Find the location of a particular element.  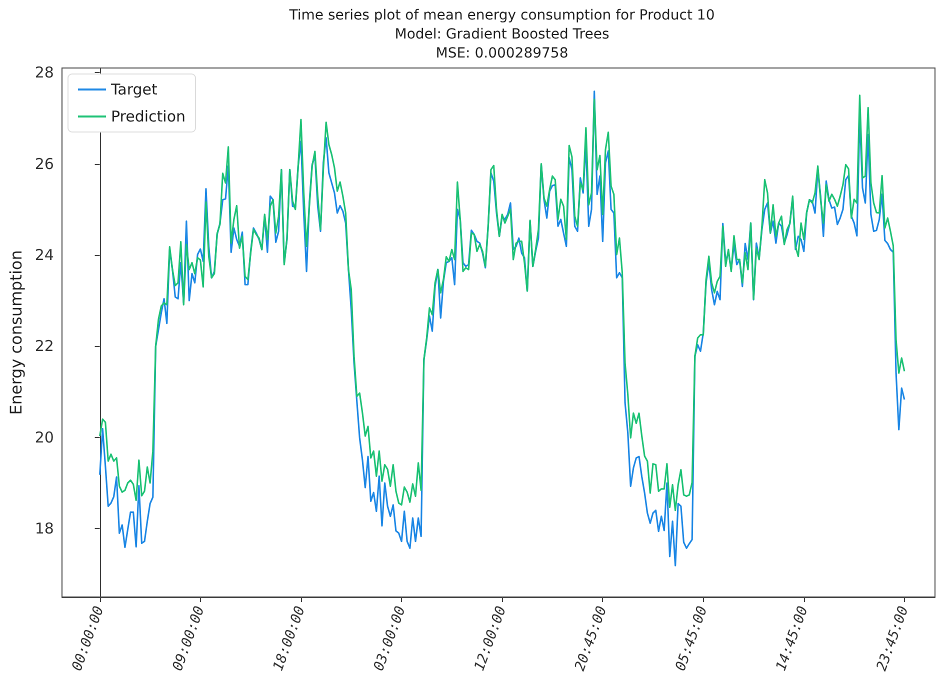

y-tick-label: 22 is located at coordinates (44, 346).